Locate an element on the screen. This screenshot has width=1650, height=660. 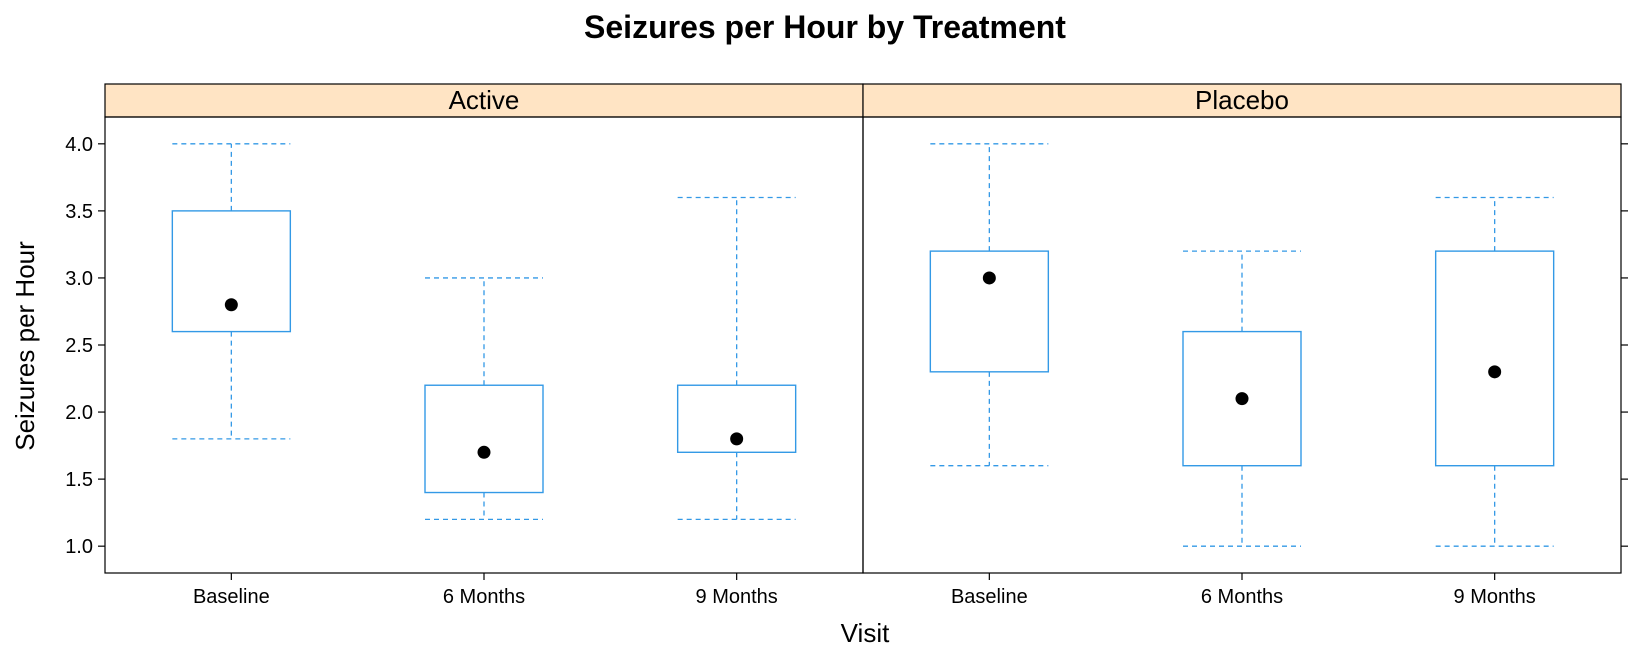
y-tick-label: 4.0 is located at coordinates (79, 145).